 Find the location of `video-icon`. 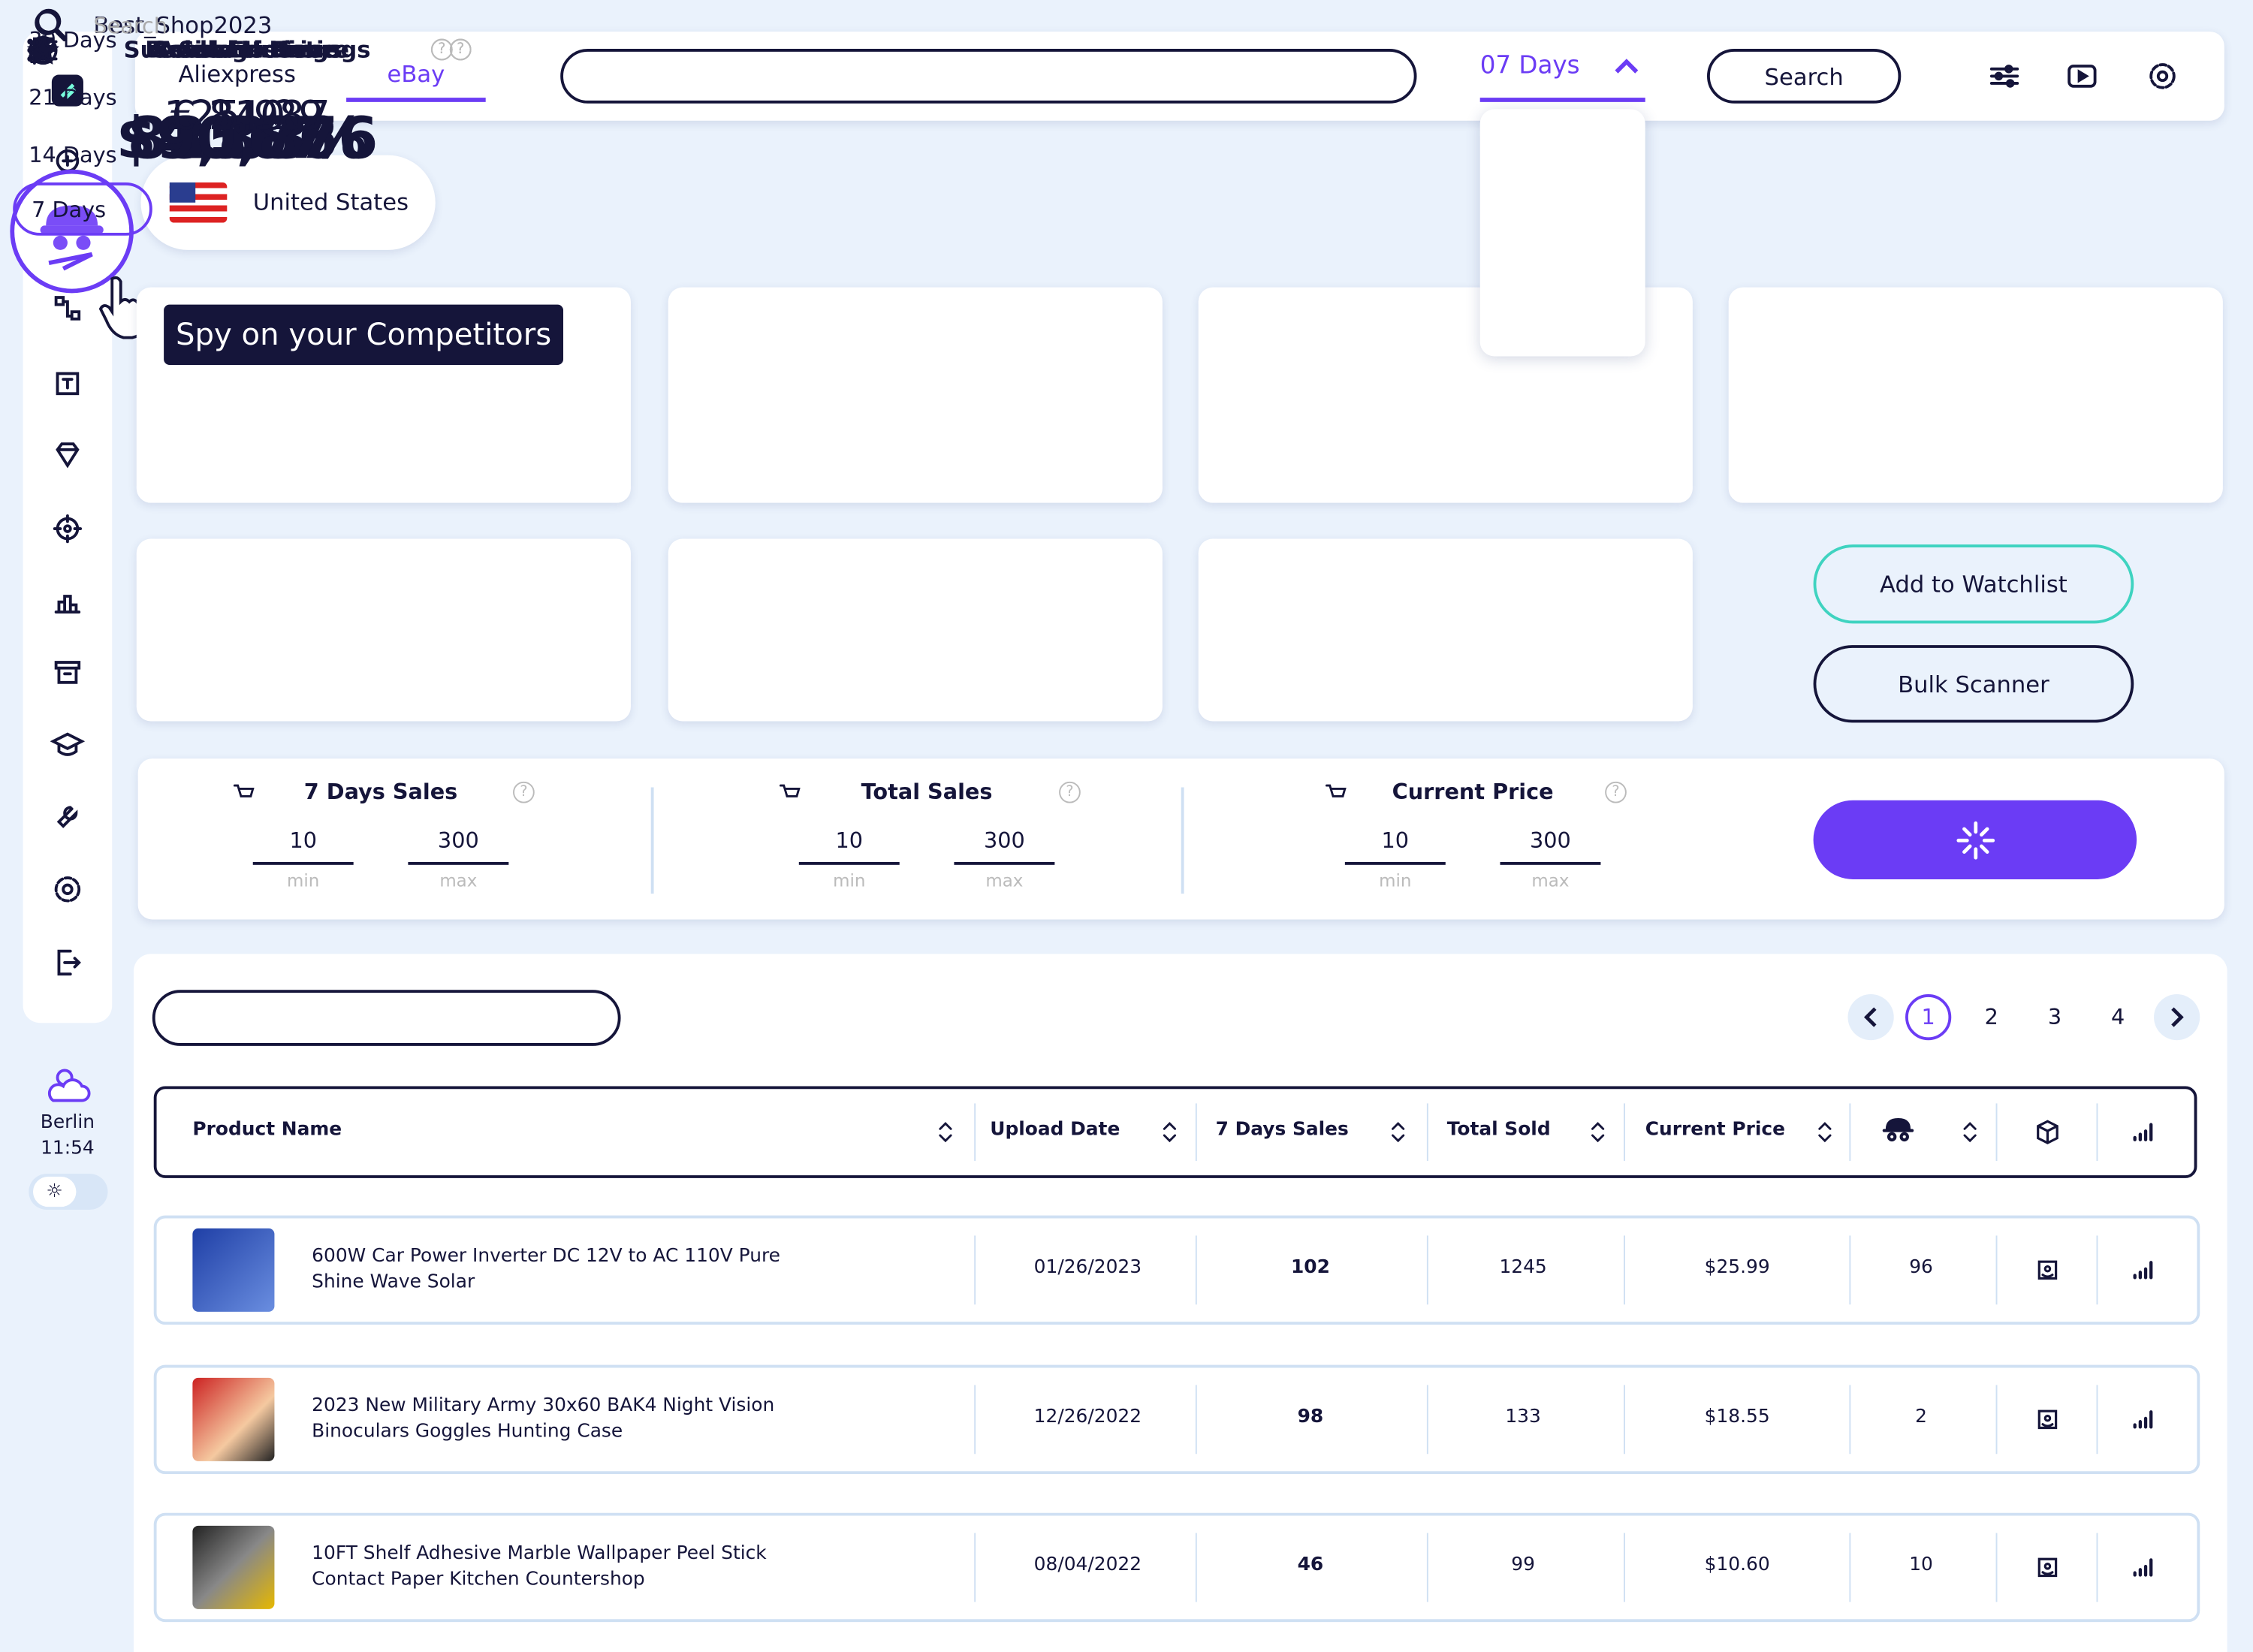

video-icon is located at coordinates (2081, 76).